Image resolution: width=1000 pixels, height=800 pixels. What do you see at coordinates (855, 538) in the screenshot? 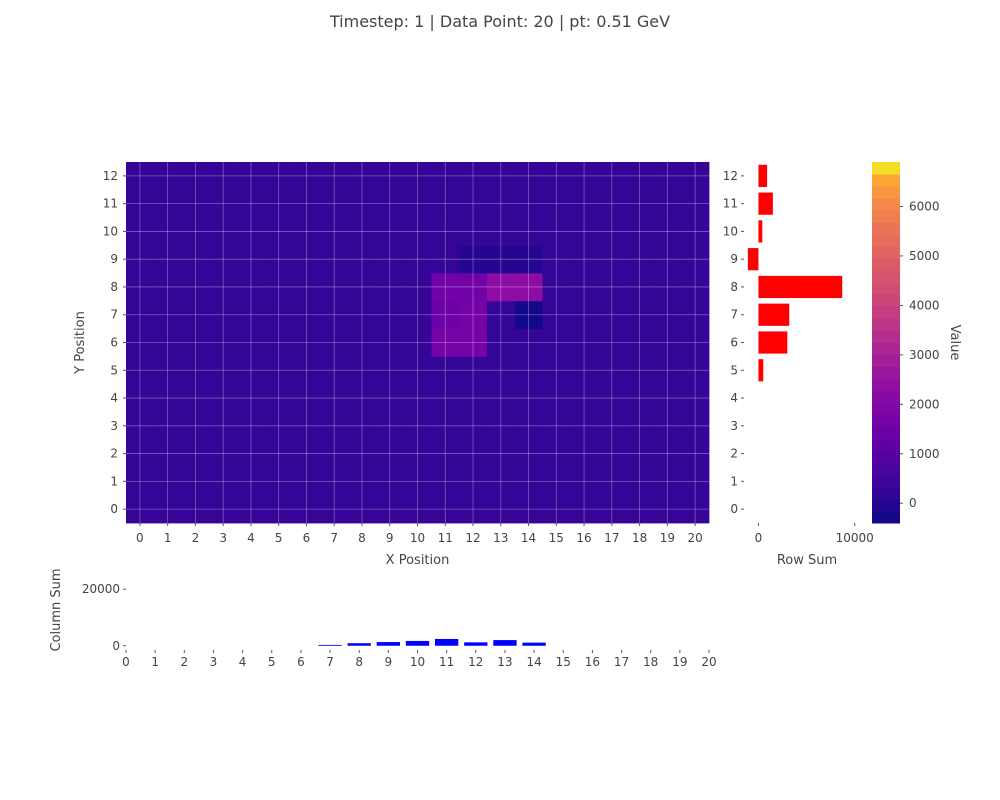
I see `row-sum-x-tick-label: 10000` at bounding box center [855, 538].